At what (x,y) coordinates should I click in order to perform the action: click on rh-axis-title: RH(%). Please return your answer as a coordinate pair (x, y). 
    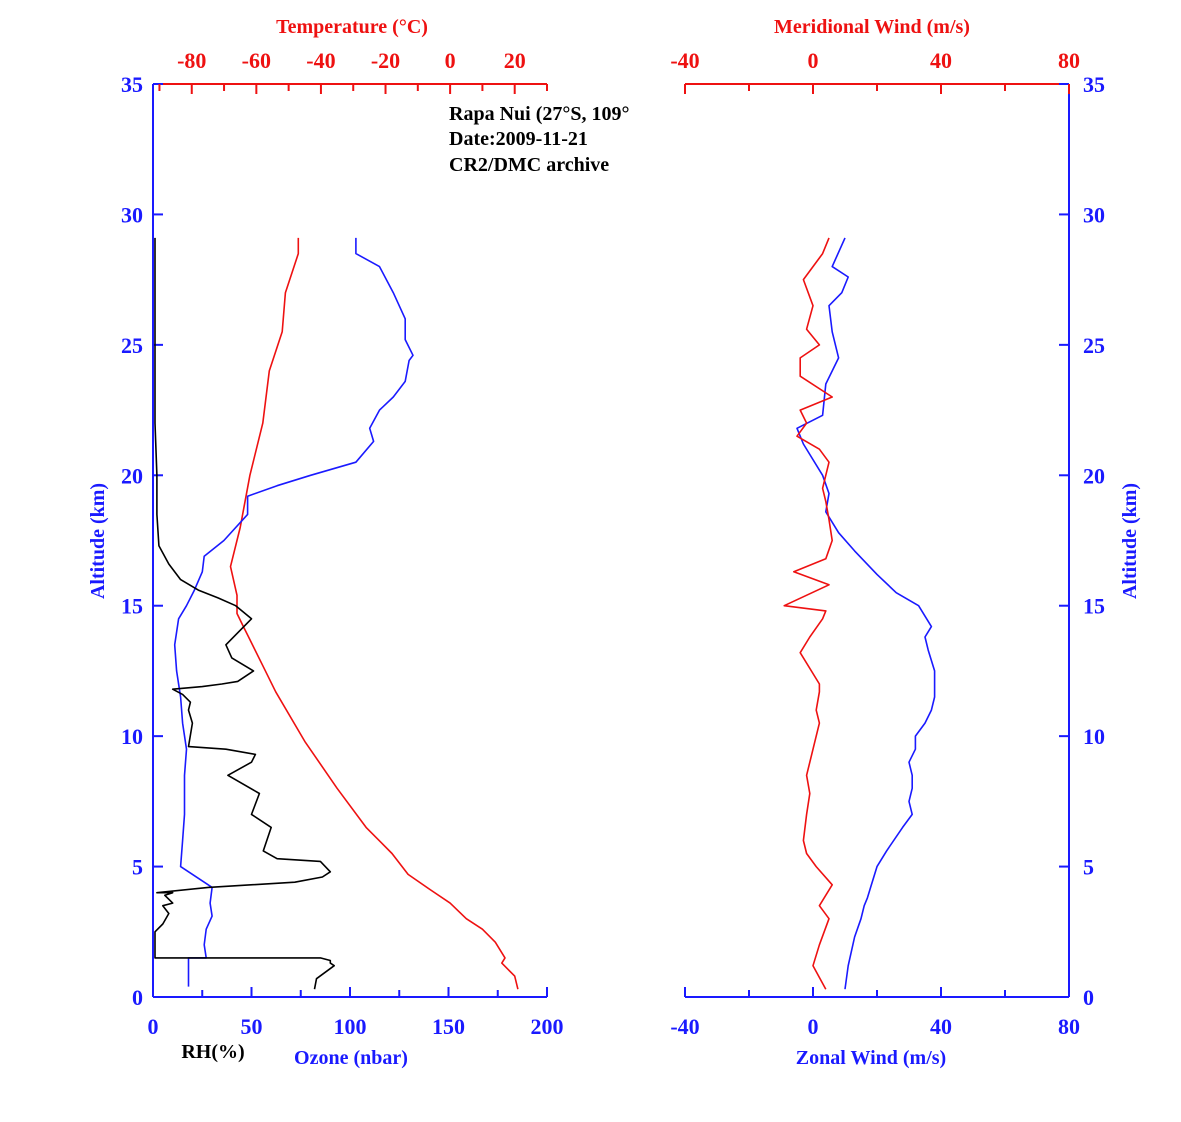
    Looking at the image, I should click on (212, 1052).